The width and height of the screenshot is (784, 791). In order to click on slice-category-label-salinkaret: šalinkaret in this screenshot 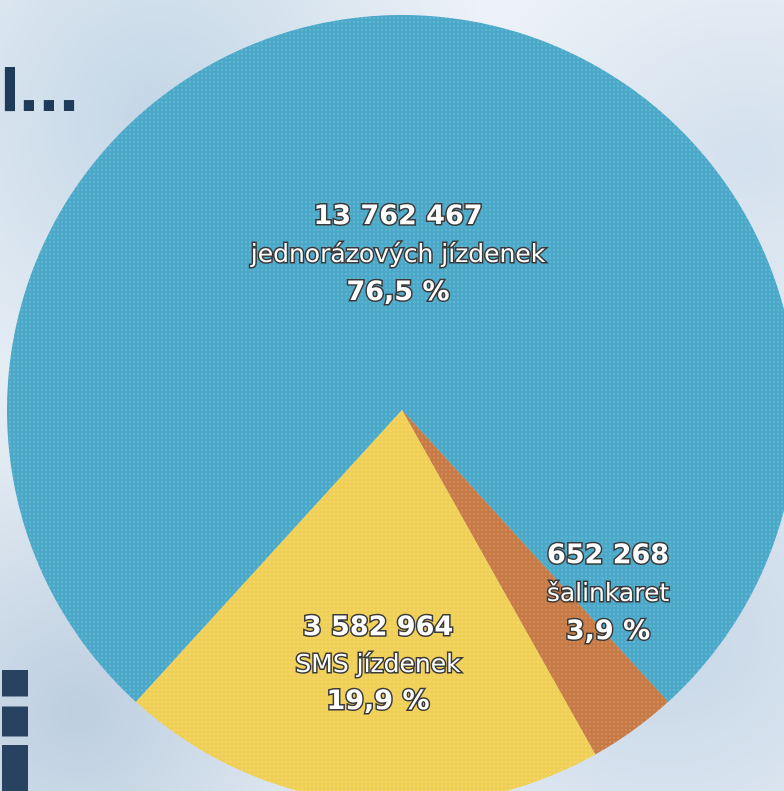, I will do `click(608, 592)`.